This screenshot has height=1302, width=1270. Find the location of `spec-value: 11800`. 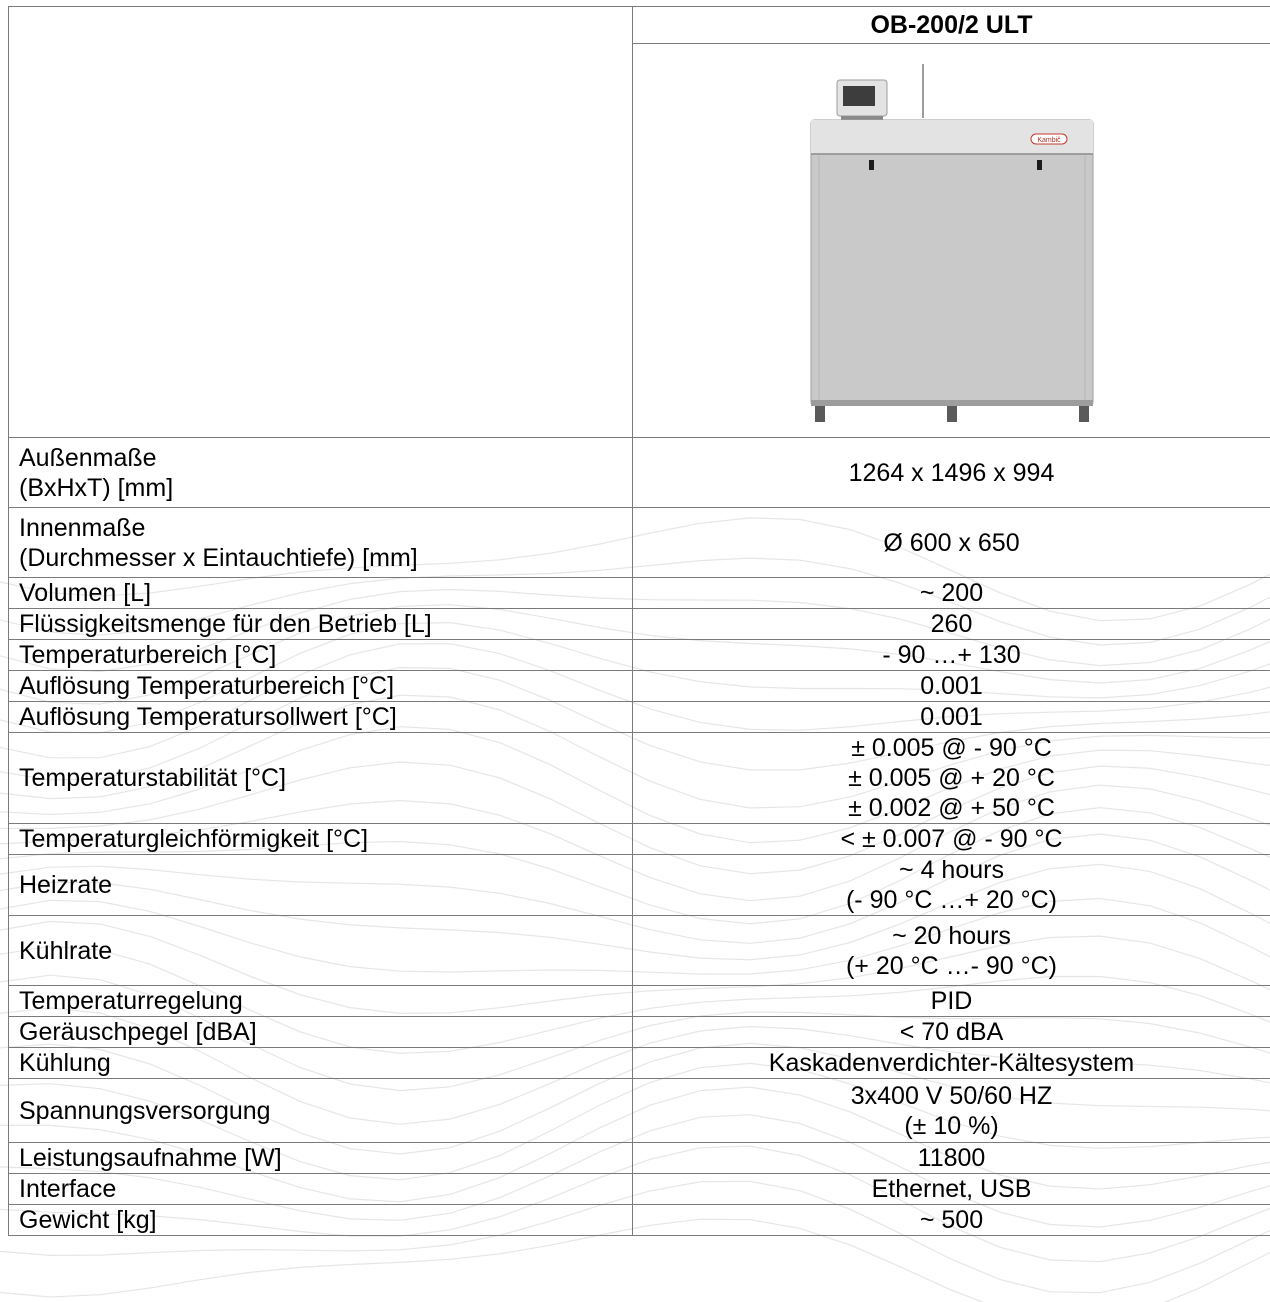

spec-value: 11800 is located at coordinates (951, 1158).